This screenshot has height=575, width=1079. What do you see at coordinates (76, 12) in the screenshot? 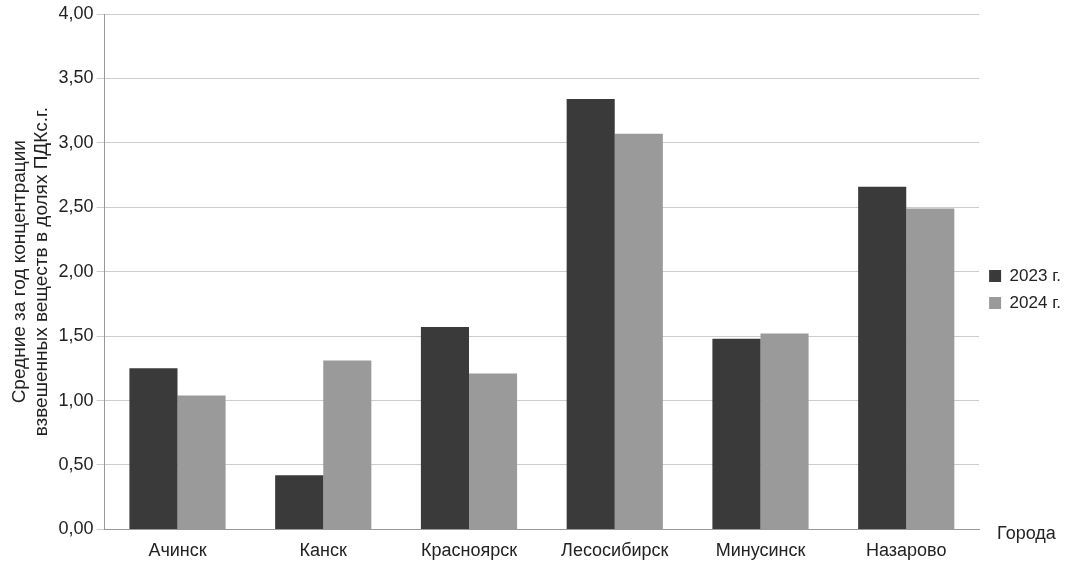
I see `y-tick-label: 4,00` at bounding box center [76, 12].